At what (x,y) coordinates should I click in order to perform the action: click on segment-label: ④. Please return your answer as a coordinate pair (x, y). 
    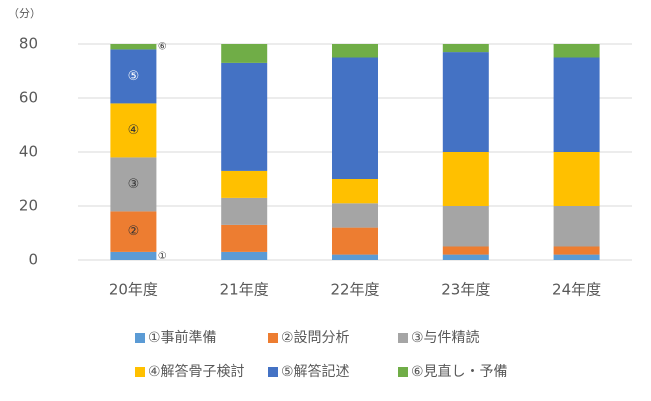
    Looking at the image, I should click on (134, 130).